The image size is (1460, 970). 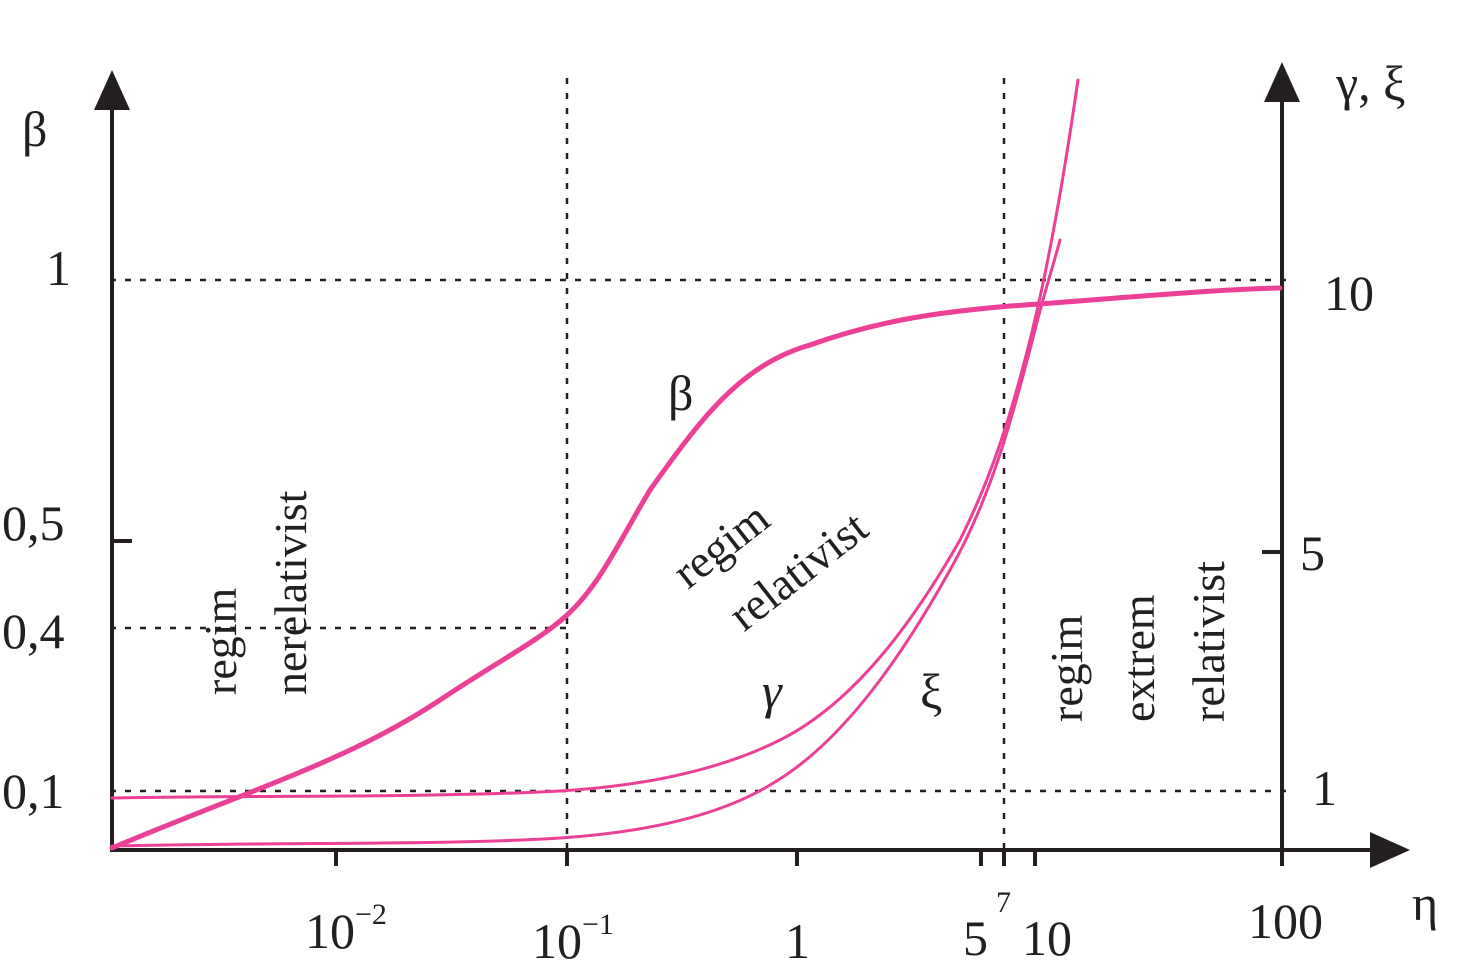 What do you see at coordinates (290, 592) in the screenshot?
I see `region-nonrelativistic-line-2: nerelativist` at bounding box center [290, 592].